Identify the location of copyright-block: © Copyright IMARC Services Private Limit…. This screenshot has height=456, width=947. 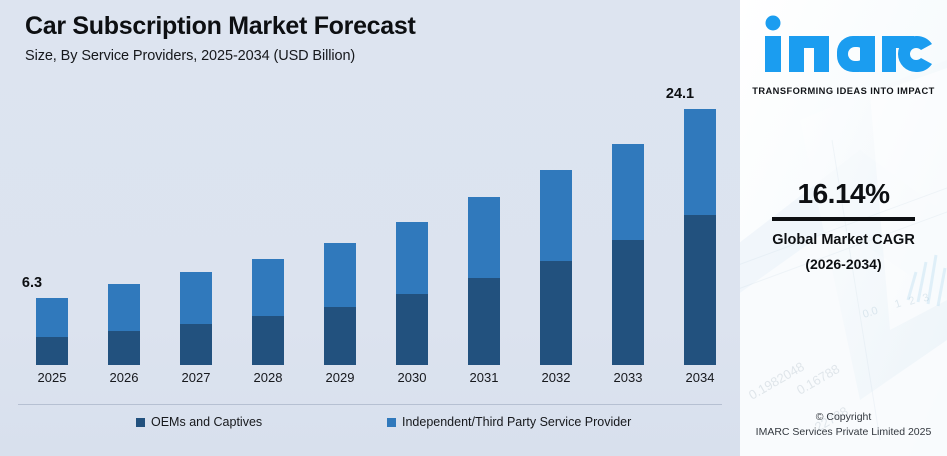
(843, 425).